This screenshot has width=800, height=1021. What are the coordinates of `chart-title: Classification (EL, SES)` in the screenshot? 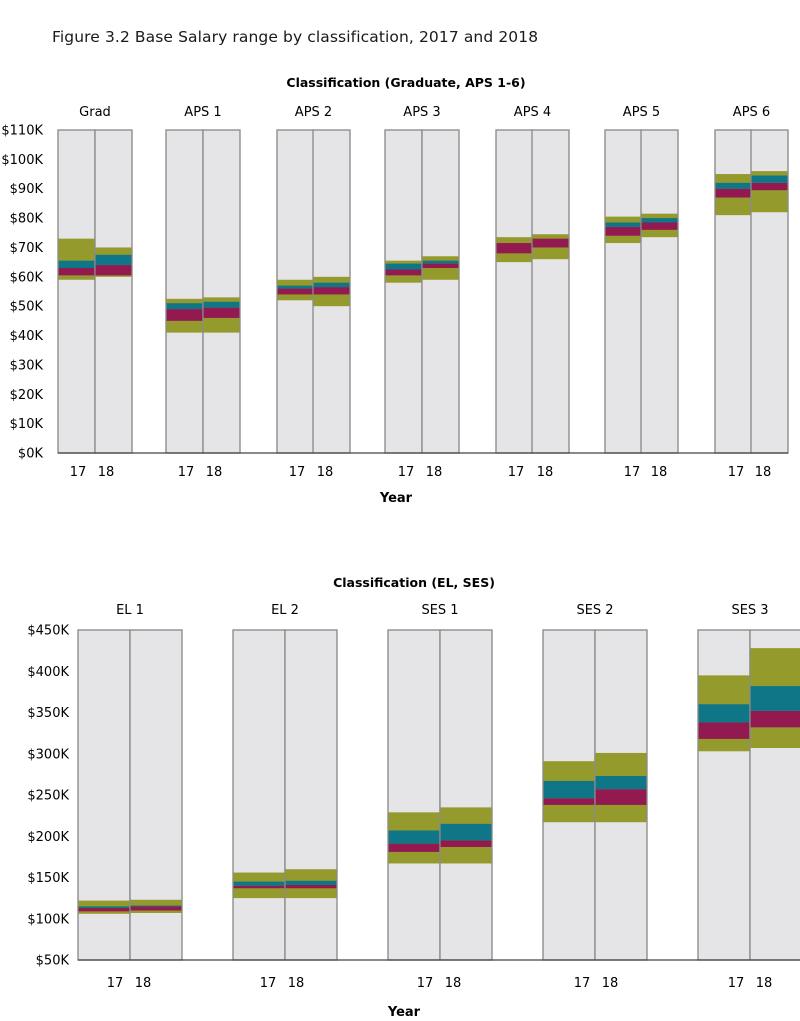 It's located at (414, 582).